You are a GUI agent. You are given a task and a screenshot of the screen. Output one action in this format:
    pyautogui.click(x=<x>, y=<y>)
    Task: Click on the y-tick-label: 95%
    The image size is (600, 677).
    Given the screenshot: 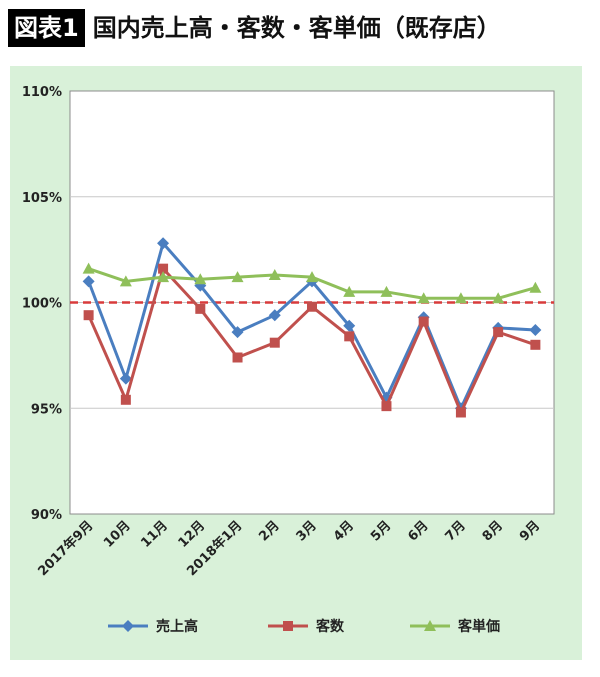 What is the action you would take?
    pyautogui.click(x=46, y=409)
    